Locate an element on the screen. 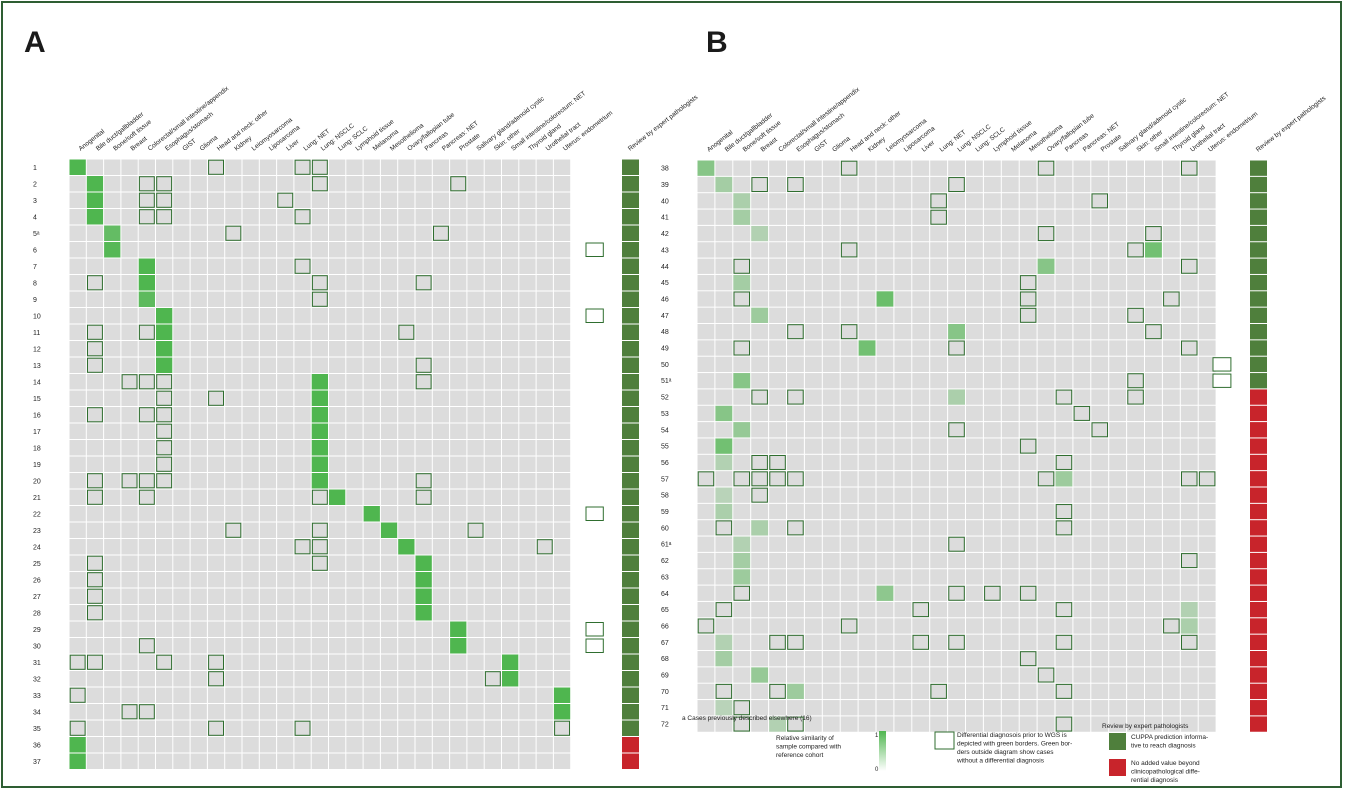 The width and height of the screenshot is (1347, 793). row-label: 53 is located at coordinates (665, 414).